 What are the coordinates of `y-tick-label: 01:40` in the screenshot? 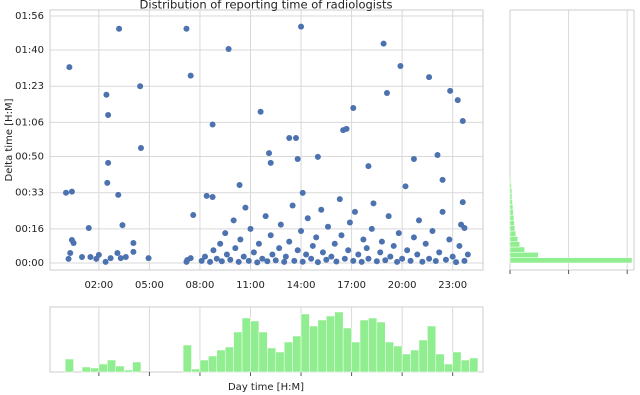 It's located at (29, 50).